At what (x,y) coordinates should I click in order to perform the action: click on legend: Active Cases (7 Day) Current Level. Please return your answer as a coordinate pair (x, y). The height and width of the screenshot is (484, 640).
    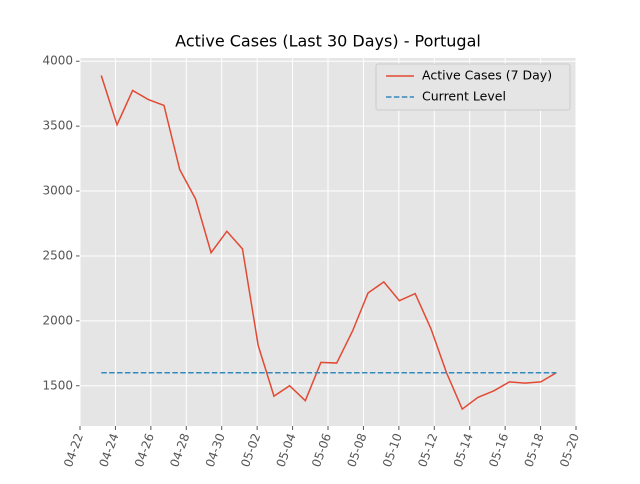
    Looking at the image, I should click on (473, 87).